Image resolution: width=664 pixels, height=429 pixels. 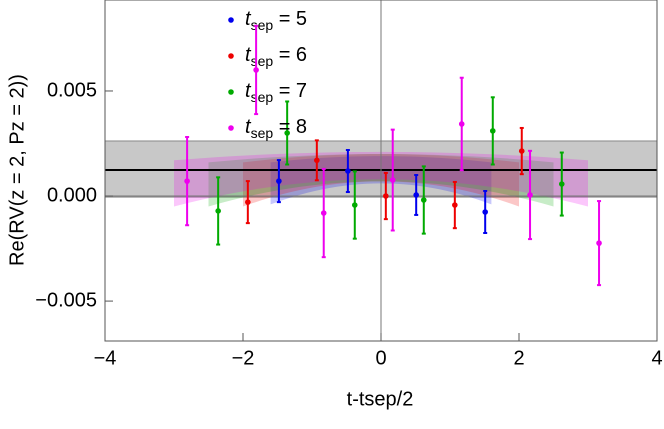 I want to click on legend-rest: = 5, so click(x=290, y=19).